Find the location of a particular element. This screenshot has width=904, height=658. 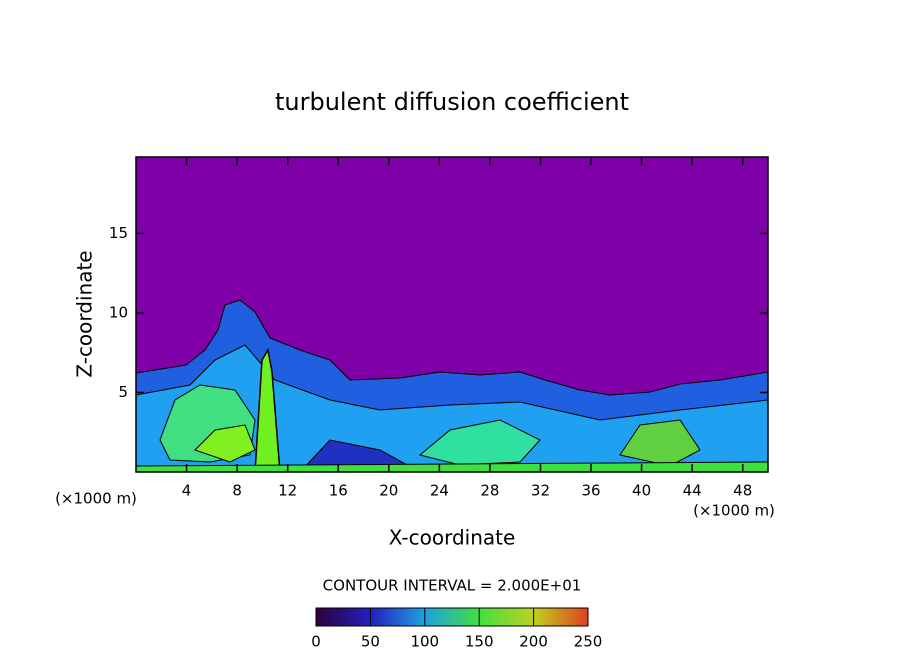

colorbar-tick-label: 250 is located at coordinates (588, 642).